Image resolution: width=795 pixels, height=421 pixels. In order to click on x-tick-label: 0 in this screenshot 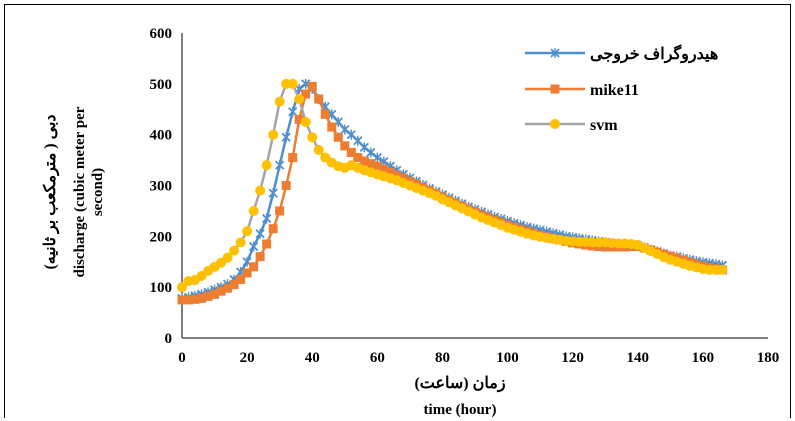, I will do `click(182, 358)`.